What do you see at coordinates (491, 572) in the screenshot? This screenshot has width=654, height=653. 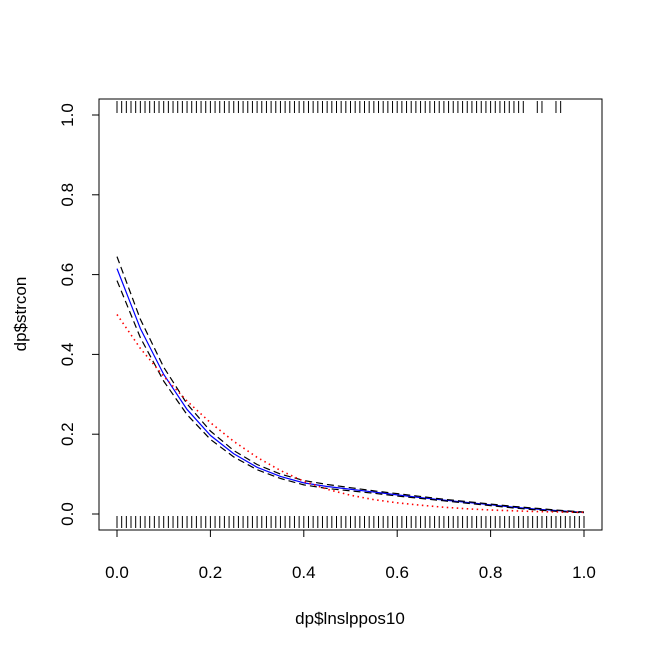 I see `x-tick-label: 0.8` at bounding box center [491, 572].